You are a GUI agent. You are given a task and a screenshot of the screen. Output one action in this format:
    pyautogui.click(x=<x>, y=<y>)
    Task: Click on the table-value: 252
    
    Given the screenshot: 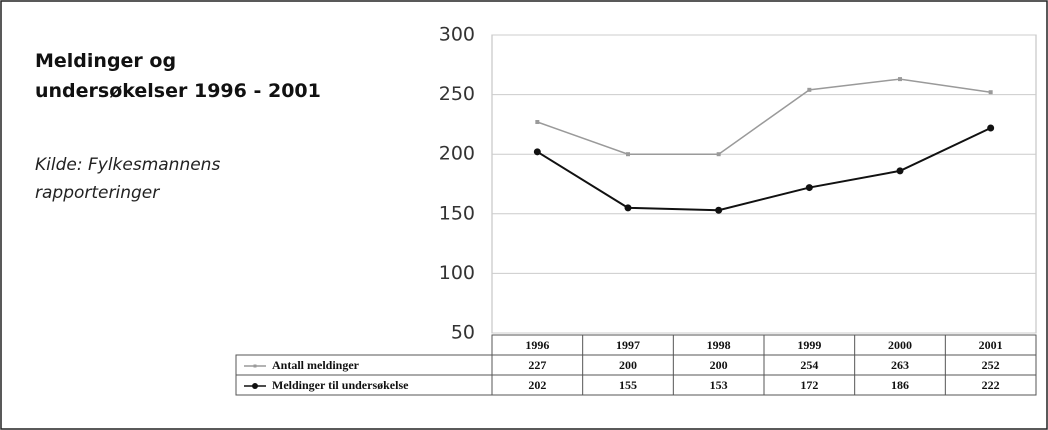 What is the action you would take?
    pyautogui.click(x=991, y=365)
    